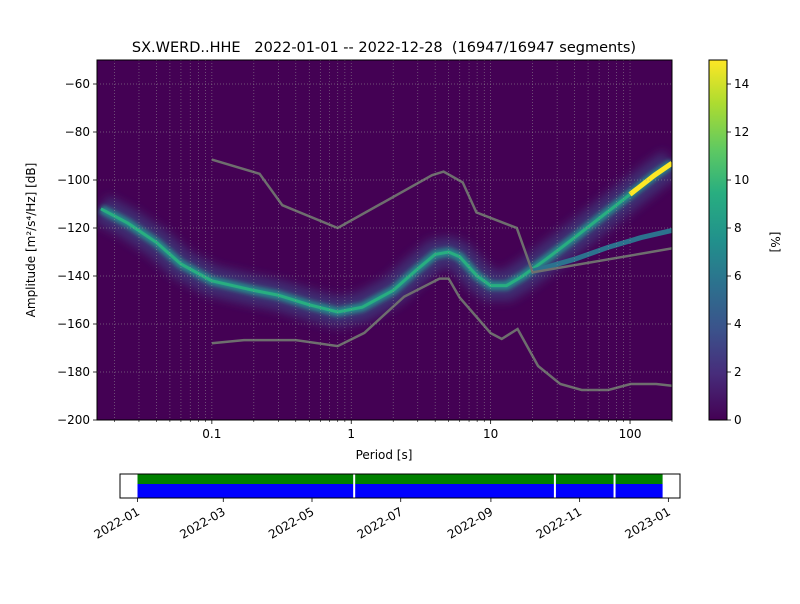 The height and width of the screenshot is (604, 800). I want to click on x-tick-label: 10, so click(490, 434).